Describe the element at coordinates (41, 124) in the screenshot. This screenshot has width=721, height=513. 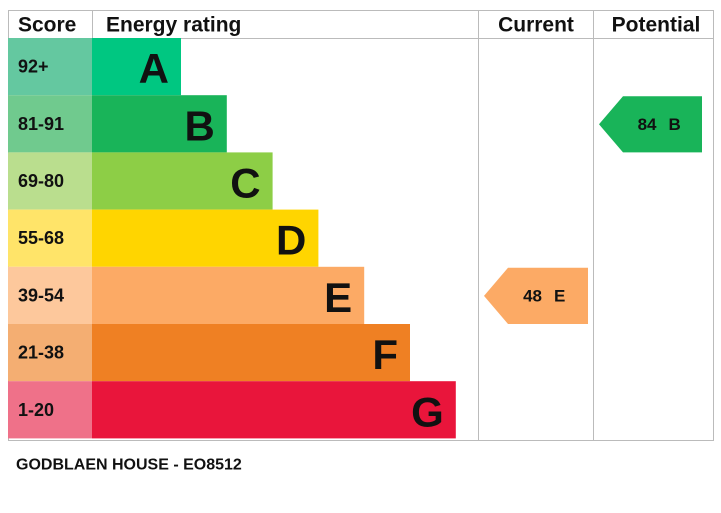
I see `score-label: 81-91` at that location.